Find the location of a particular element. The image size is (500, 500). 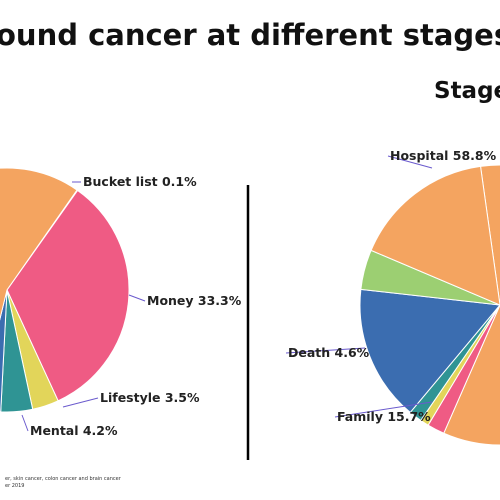

left-leader-line-money is located at coordinates (137, 298).